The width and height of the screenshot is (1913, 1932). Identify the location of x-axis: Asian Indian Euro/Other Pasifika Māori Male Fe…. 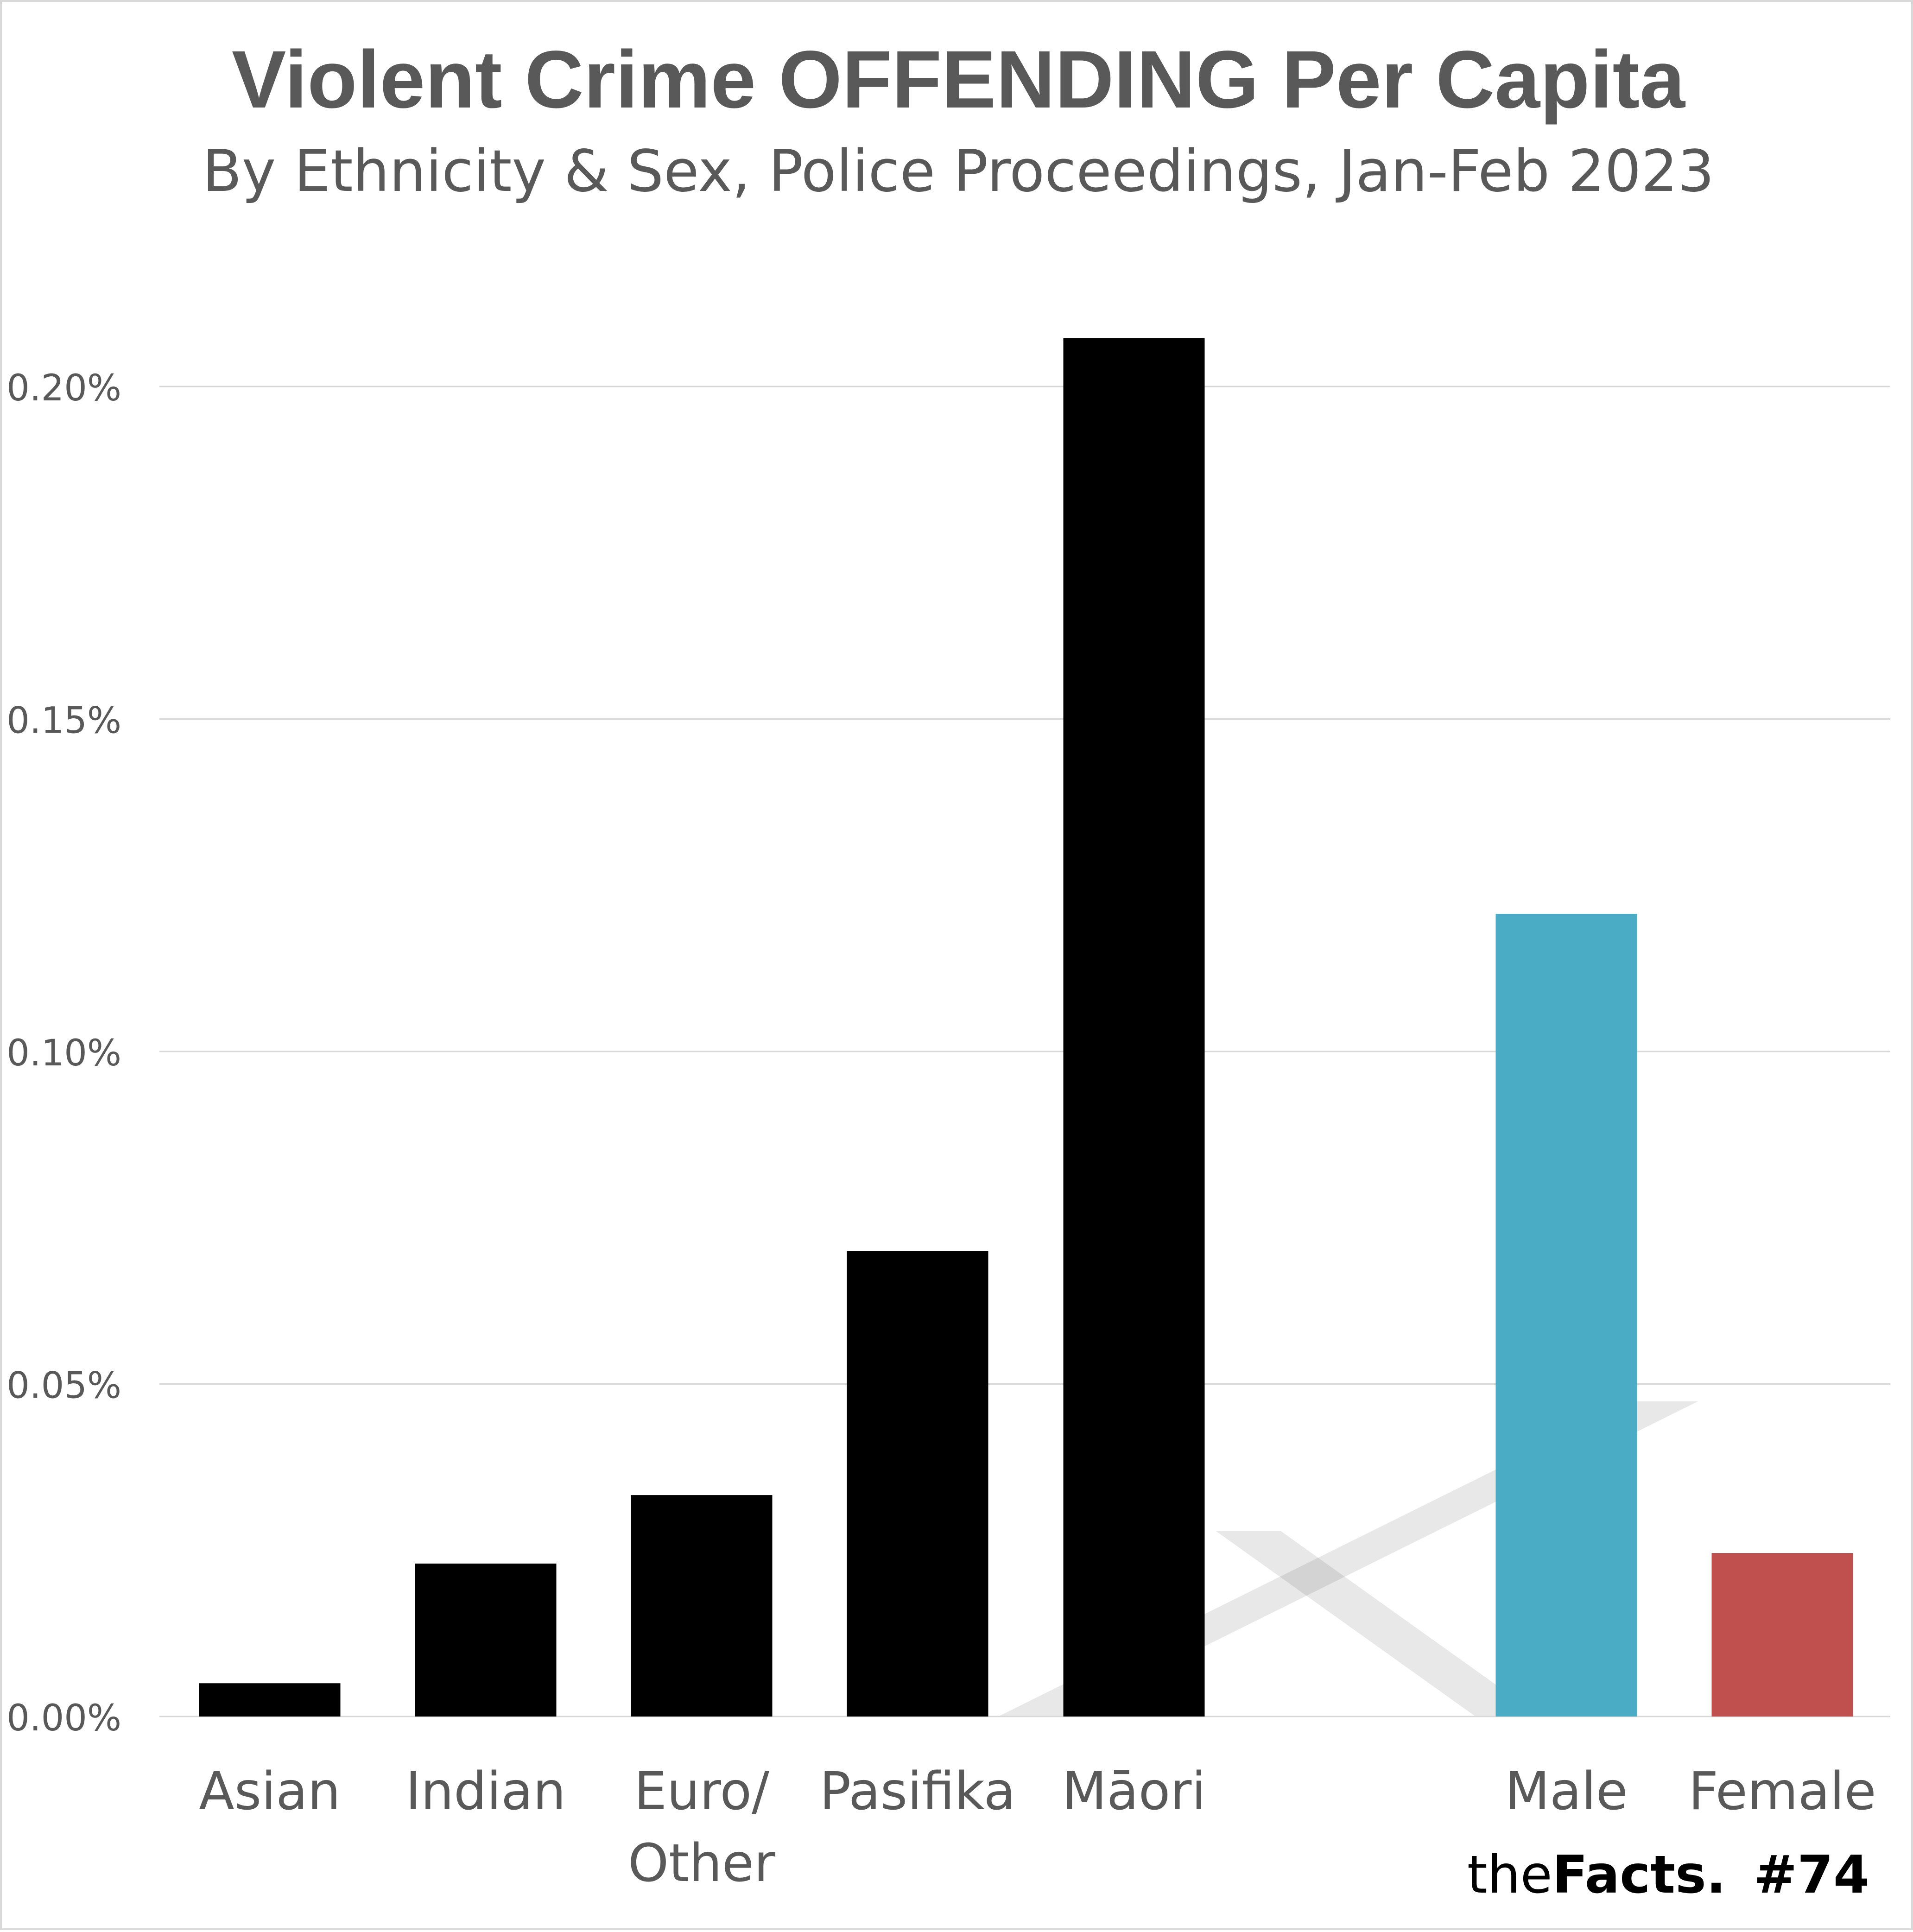
(1037, 1827).